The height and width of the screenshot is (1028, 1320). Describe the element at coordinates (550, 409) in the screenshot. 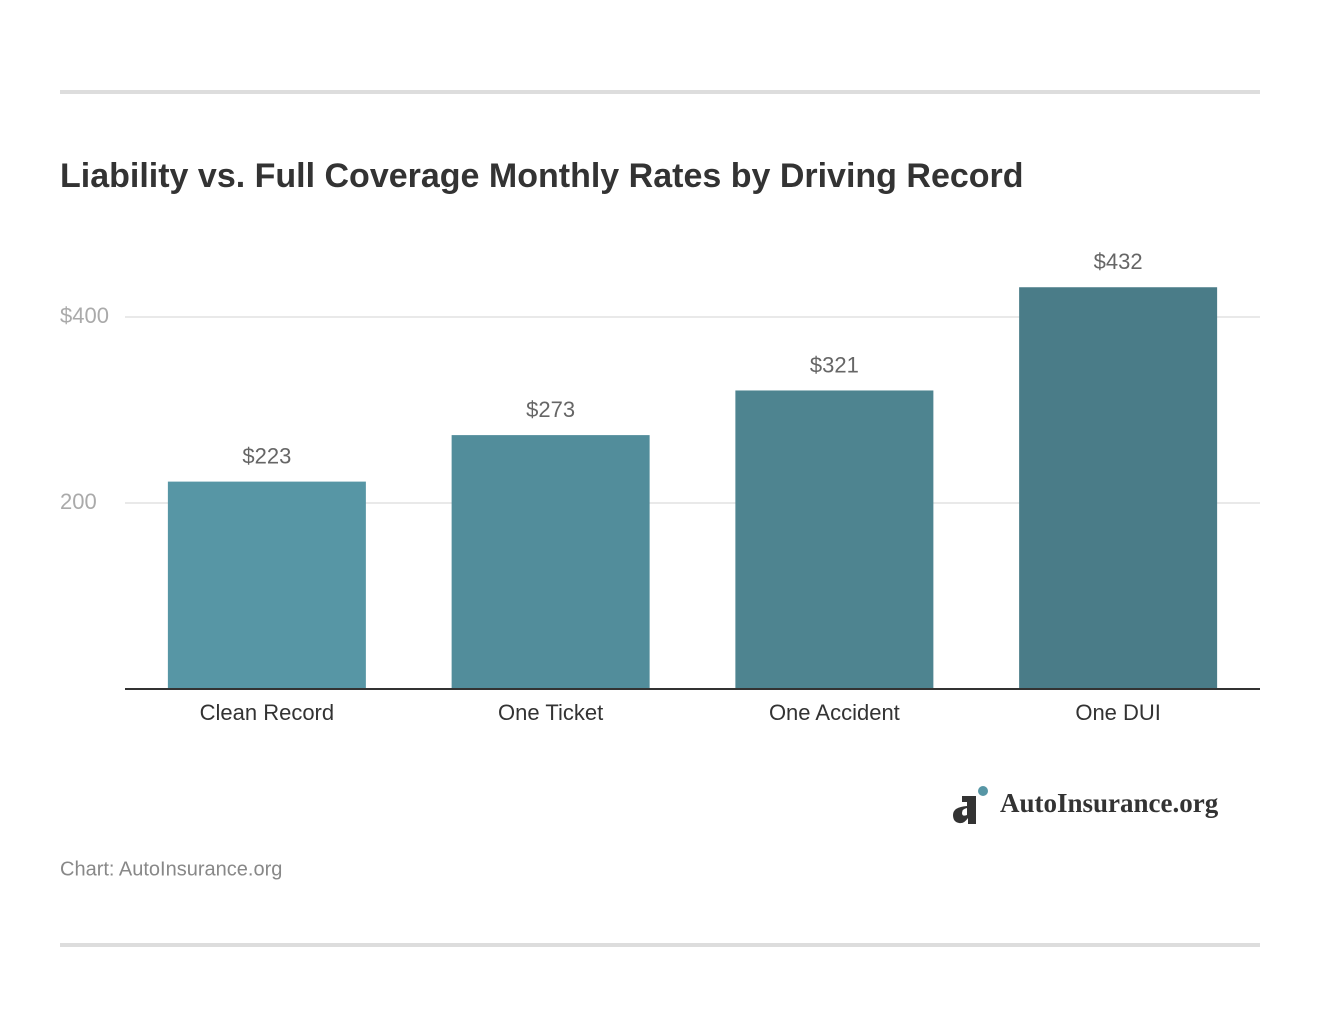

I see `value-label: $273` at that location.